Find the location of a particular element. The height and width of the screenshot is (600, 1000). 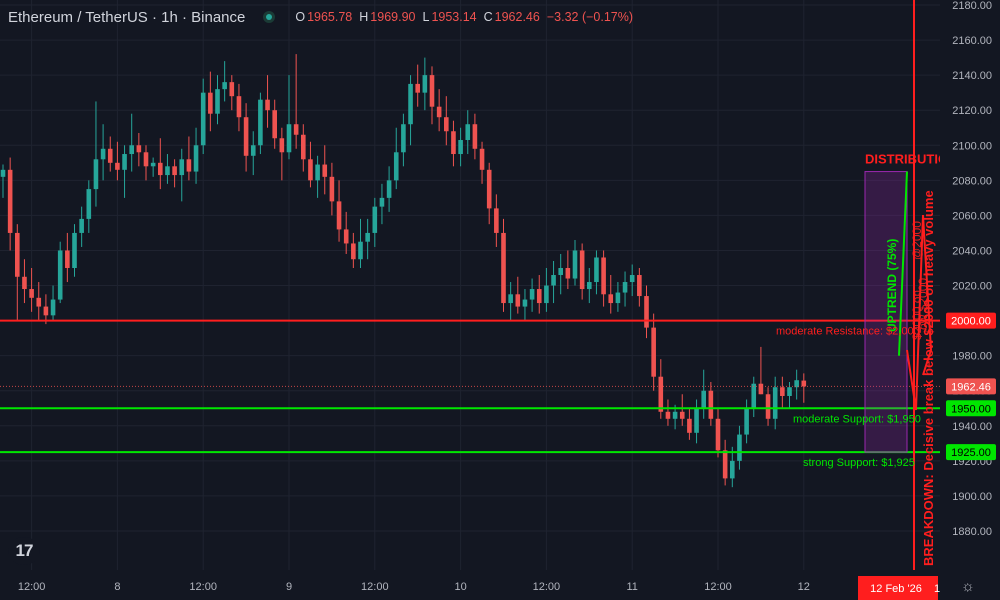

breakdown-overlay: $2000 on is located at coordinates (917, 315).